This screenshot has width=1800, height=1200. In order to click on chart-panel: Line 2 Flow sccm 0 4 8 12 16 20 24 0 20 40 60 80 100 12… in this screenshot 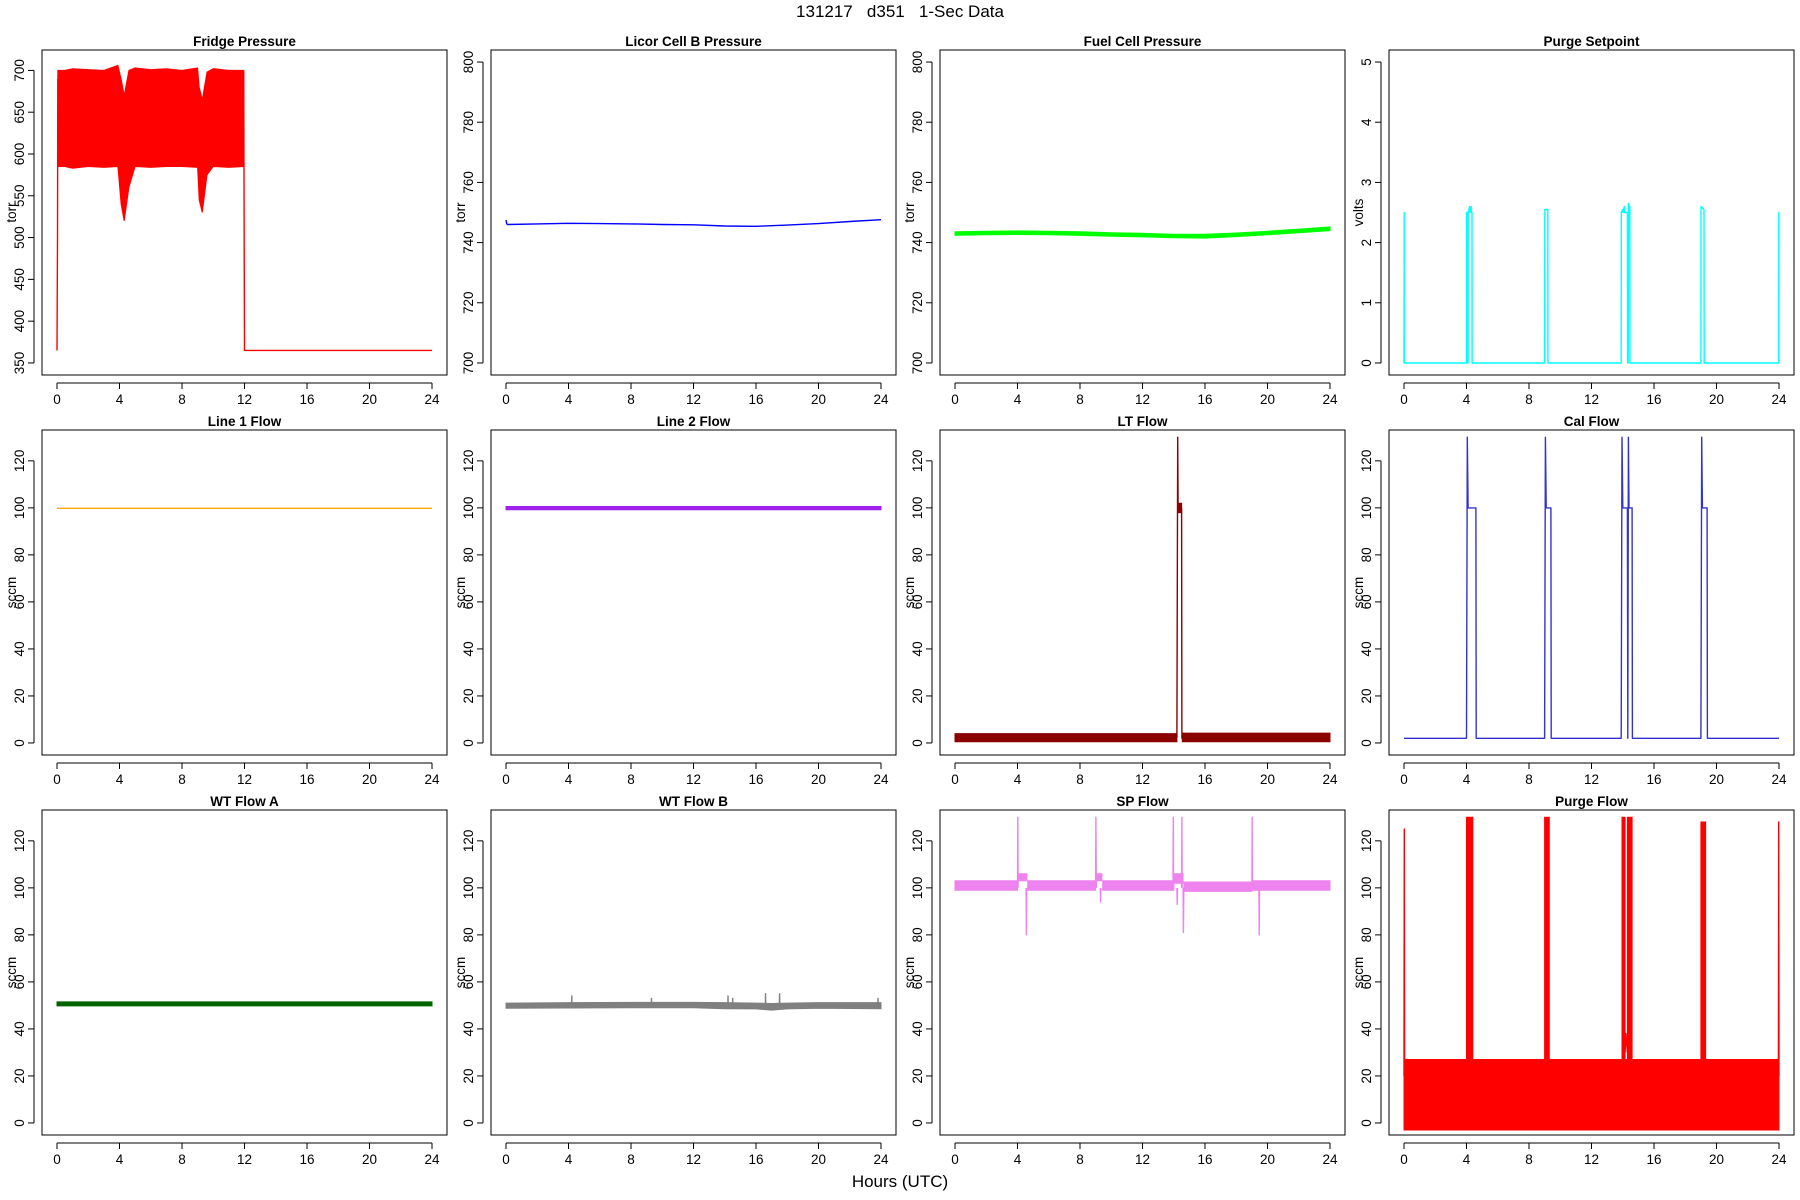, I will do `click(675, 600)`.